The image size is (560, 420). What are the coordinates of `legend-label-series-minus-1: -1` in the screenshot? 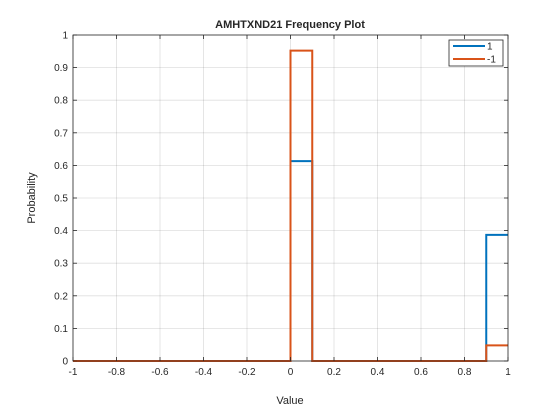 It's located at (491, 60).